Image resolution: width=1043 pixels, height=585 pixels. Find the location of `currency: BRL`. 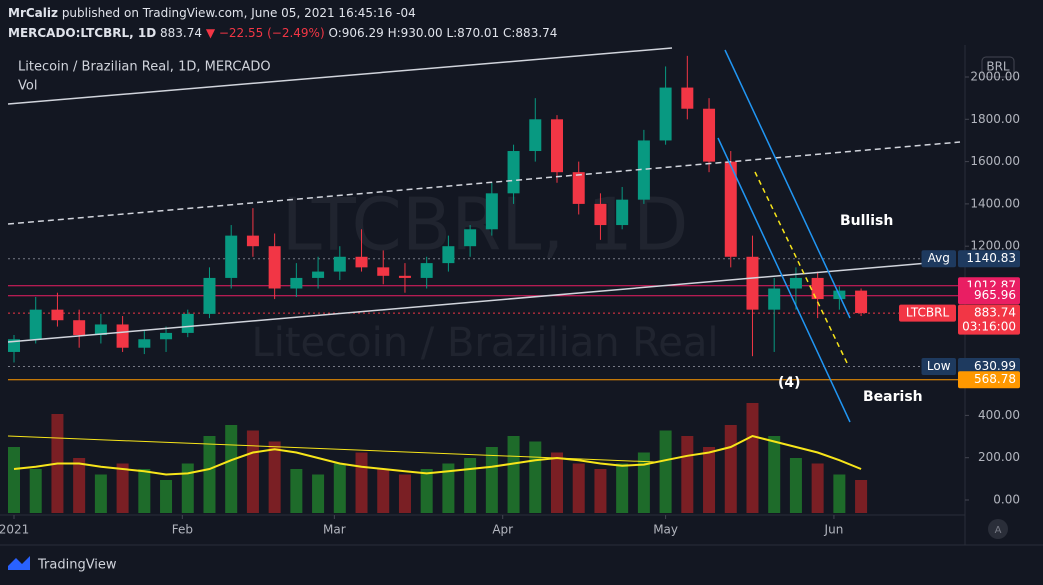

currency: BRL is located at coordinates (998, 67).